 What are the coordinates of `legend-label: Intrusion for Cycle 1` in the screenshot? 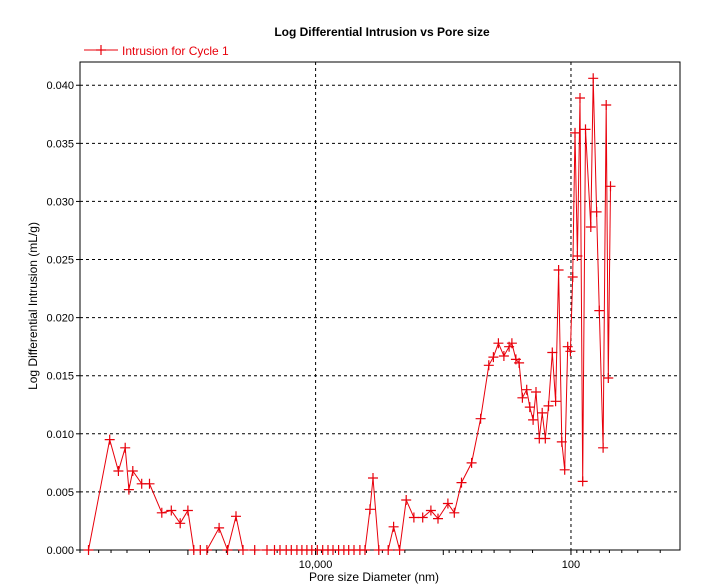 It's located at (175, 51).